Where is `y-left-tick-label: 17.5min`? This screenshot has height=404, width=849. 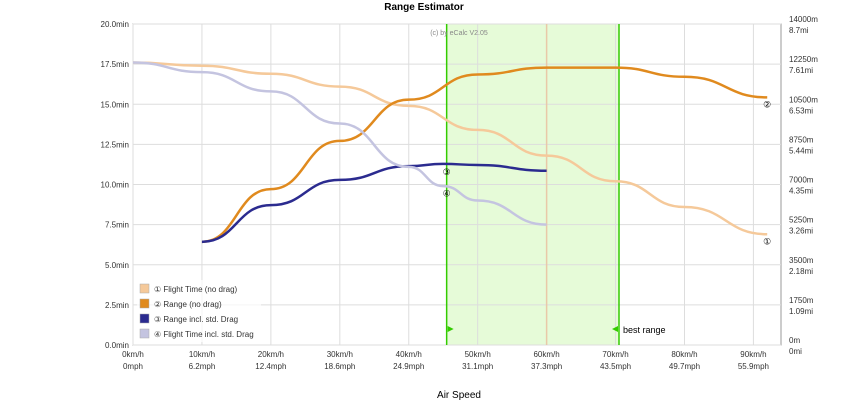
y-left-tick-label: 17.5min is located at coordinates (115, 64).